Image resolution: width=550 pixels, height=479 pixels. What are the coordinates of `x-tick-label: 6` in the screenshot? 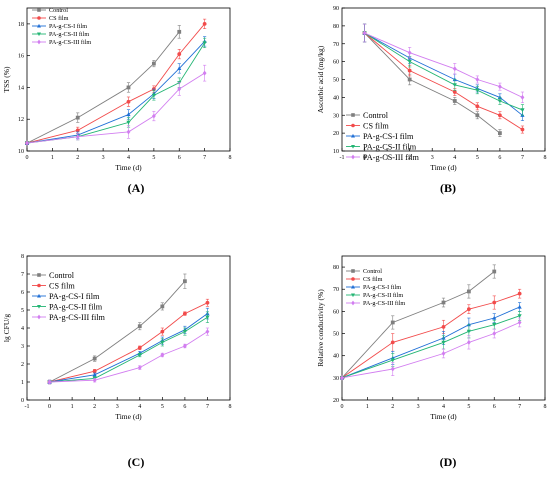 It's located at (494, 407).